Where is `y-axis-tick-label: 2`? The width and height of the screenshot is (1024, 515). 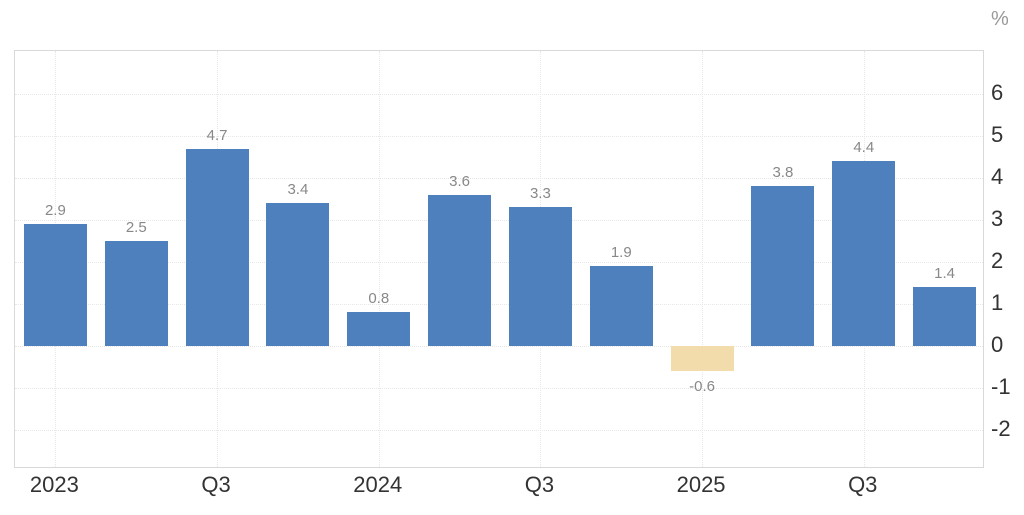 y-axis-tick-label: 2 is located at coordinates (997, 260).